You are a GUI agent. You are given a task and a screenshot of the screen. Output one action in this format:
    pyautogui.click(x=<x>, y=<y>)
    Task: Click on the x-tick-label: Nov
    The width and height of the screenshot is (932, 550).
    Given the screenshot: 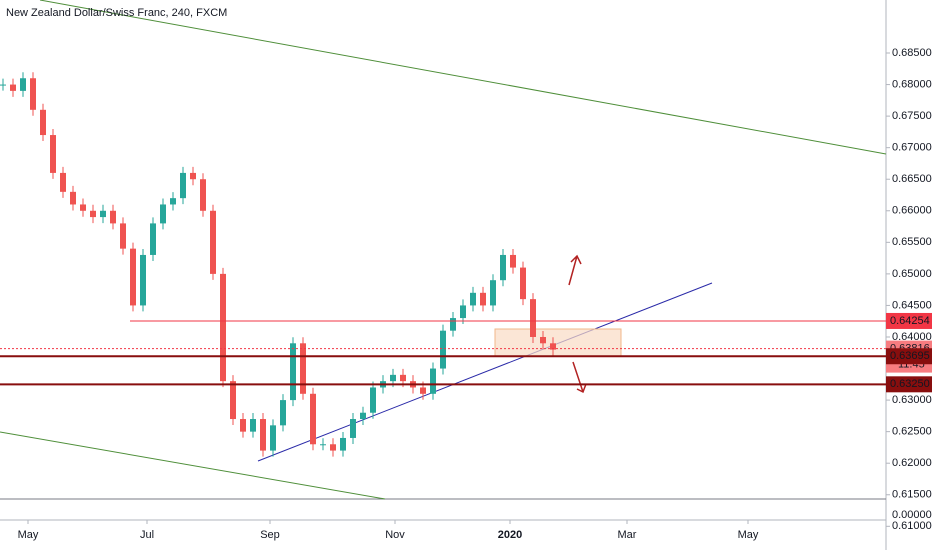 What is the action you would take?
    pyautogui.click(x=395, y=535)
    